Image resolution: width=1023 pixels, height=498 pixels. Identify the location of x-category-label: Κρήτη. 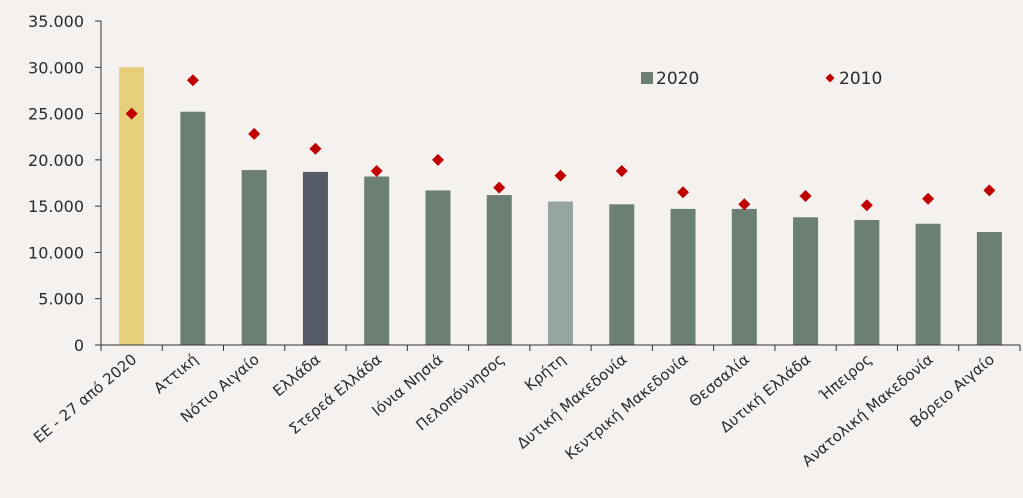
(545, 372).